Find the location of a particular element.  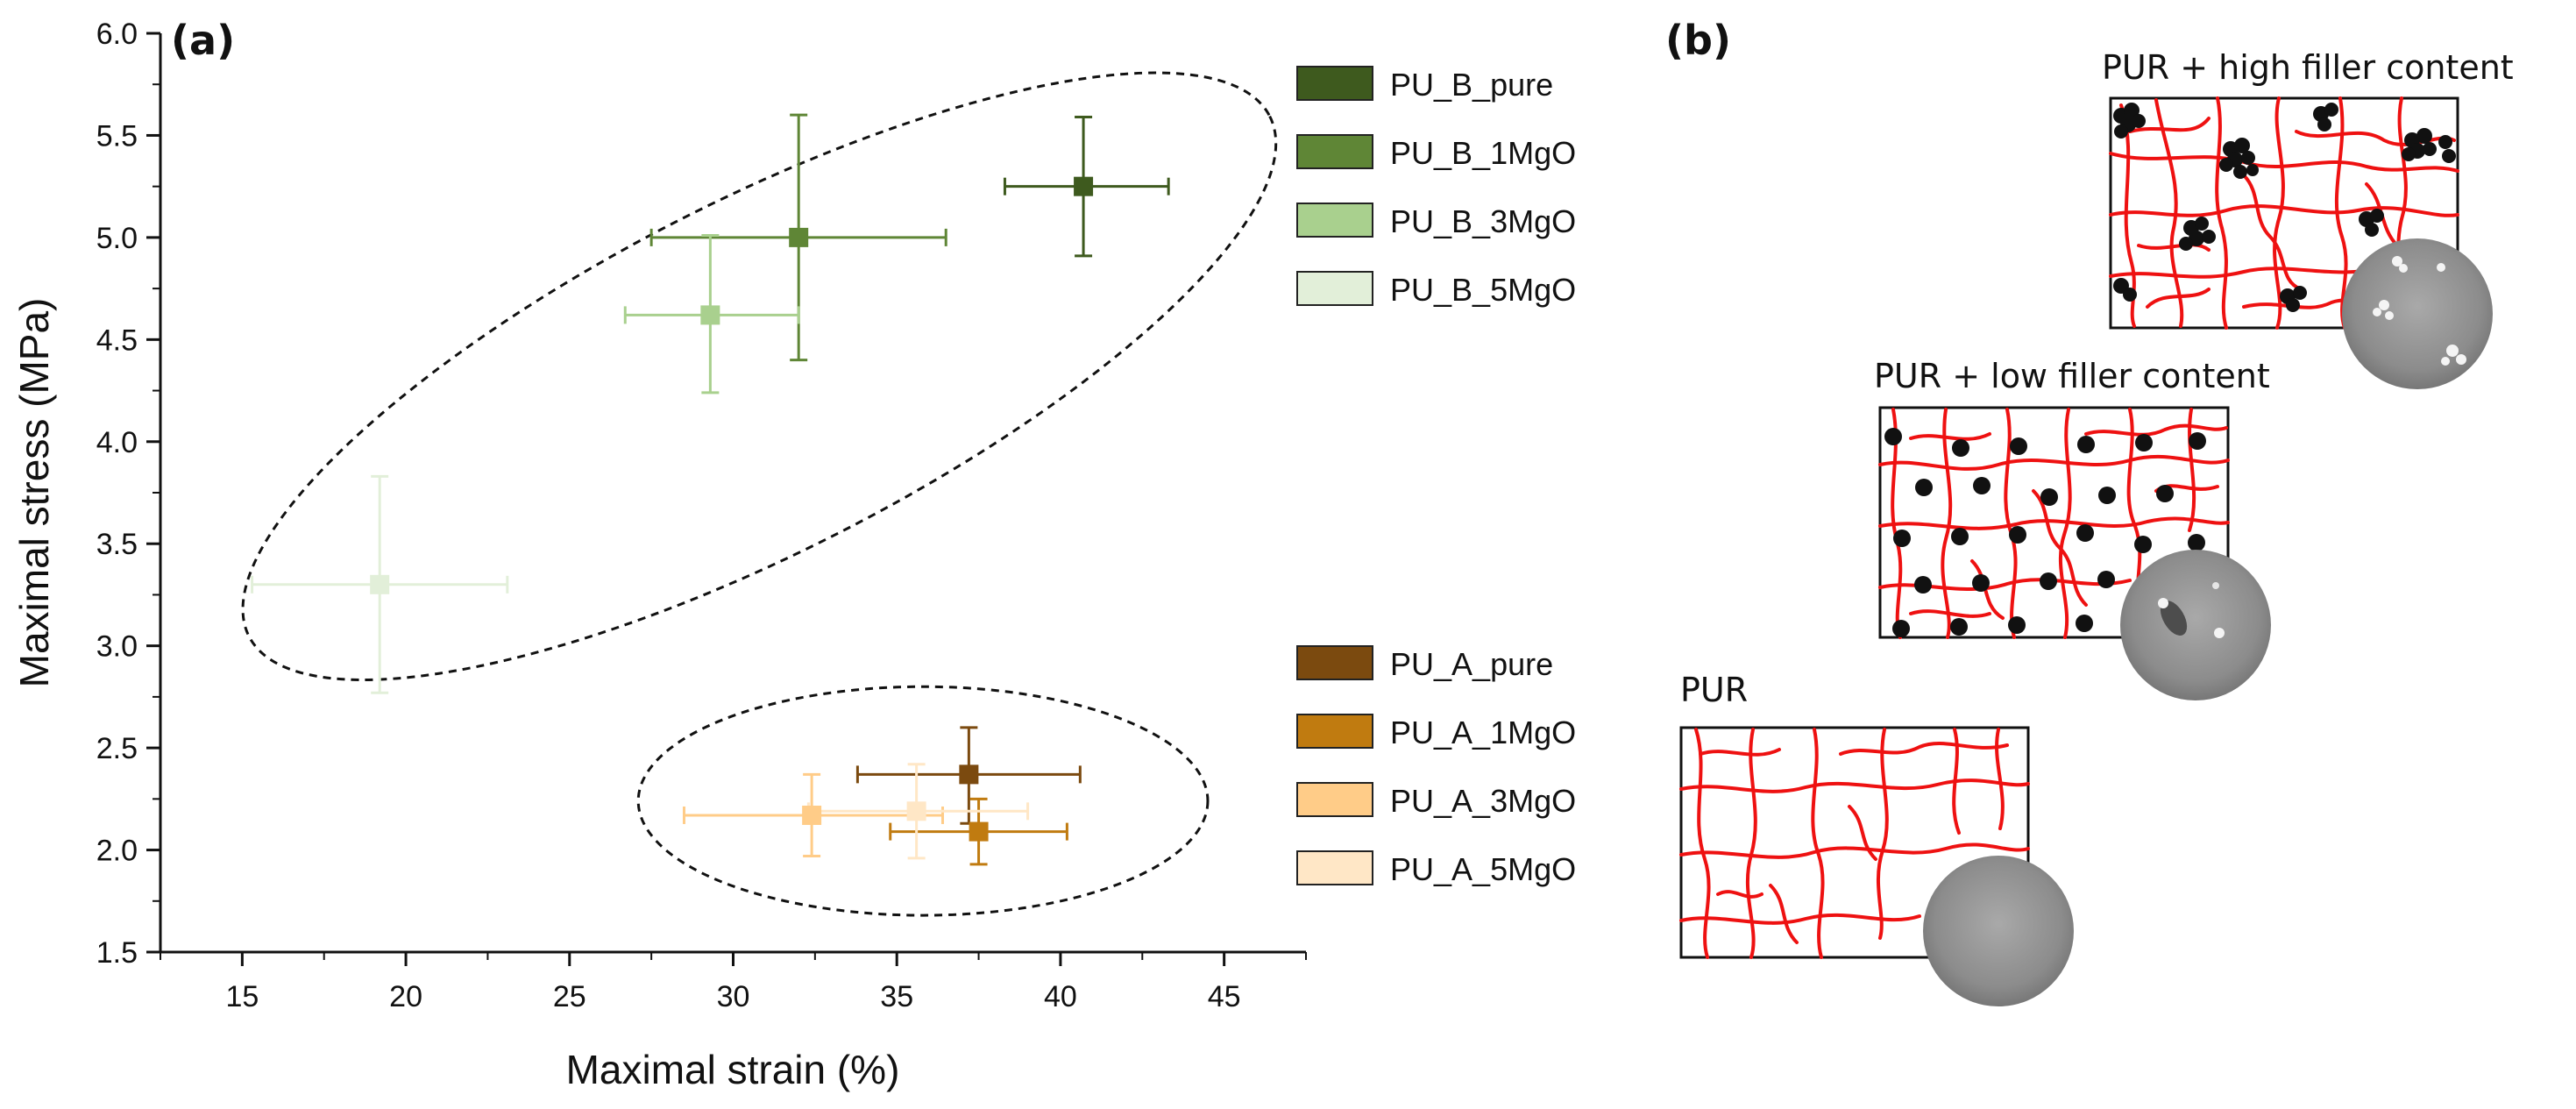

y-tick-label: 2.5 is located at coordinates (117, 748).